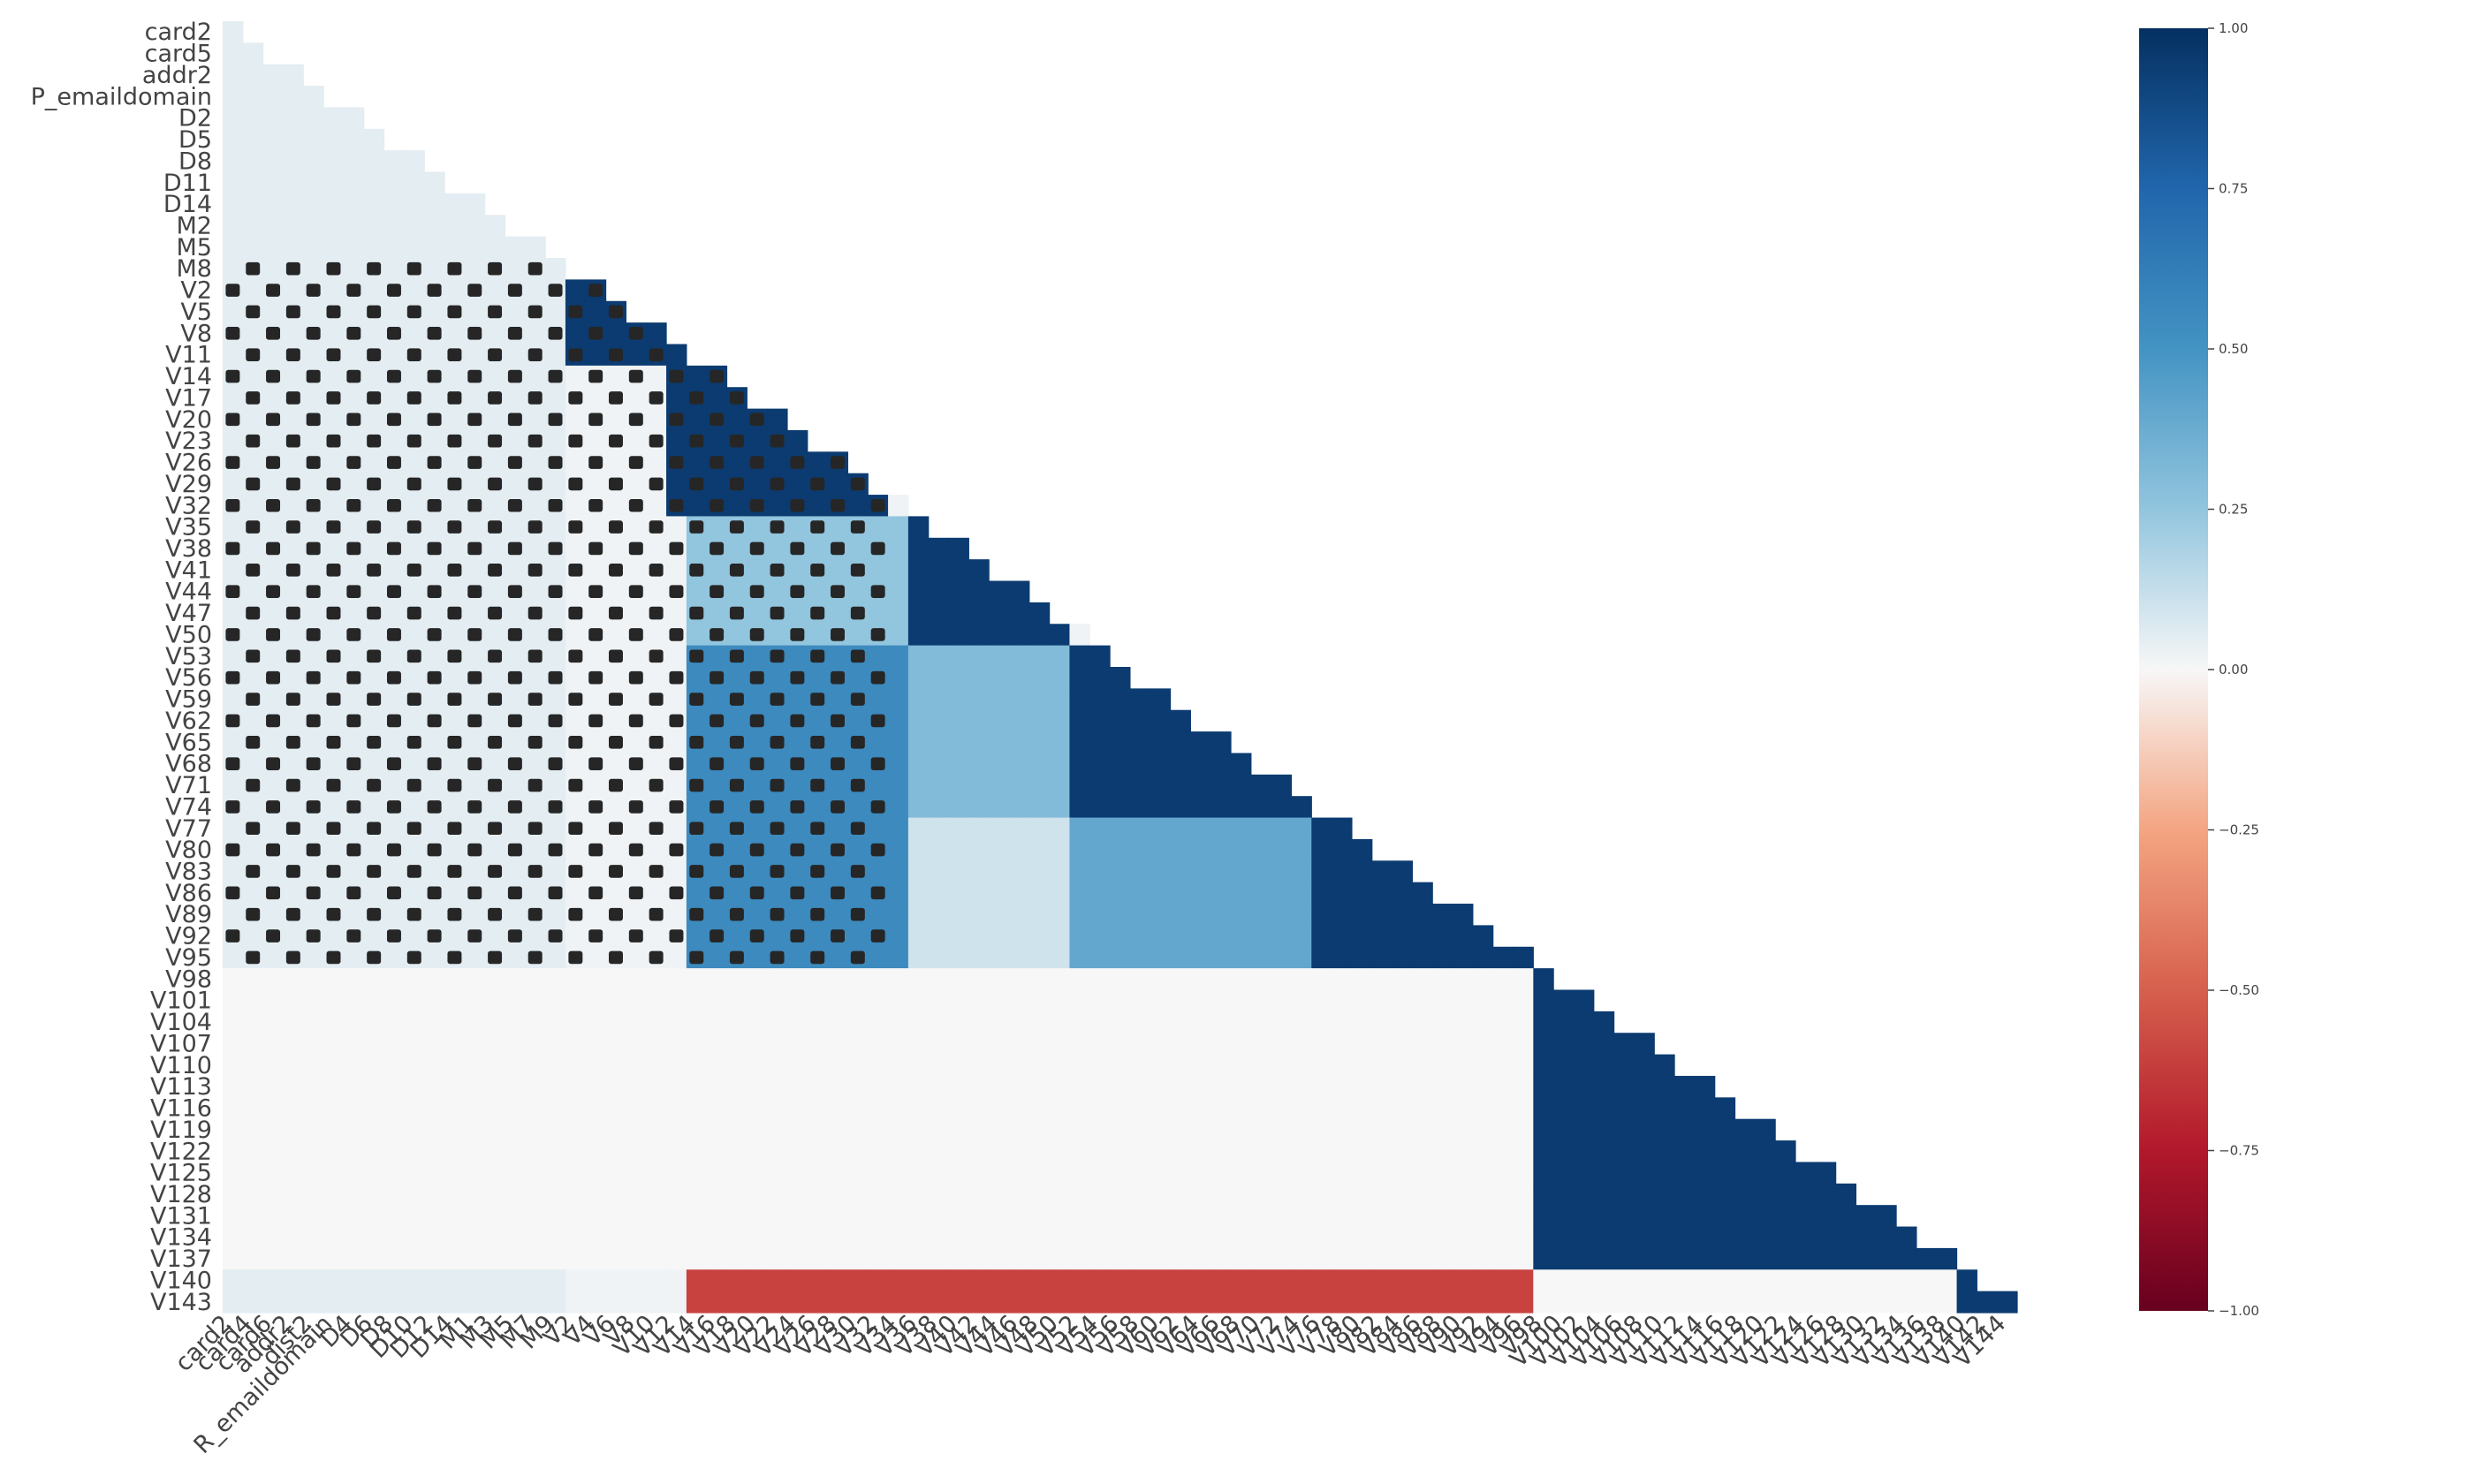  I want to click on y-tick-label: V62, so click(188, 721).